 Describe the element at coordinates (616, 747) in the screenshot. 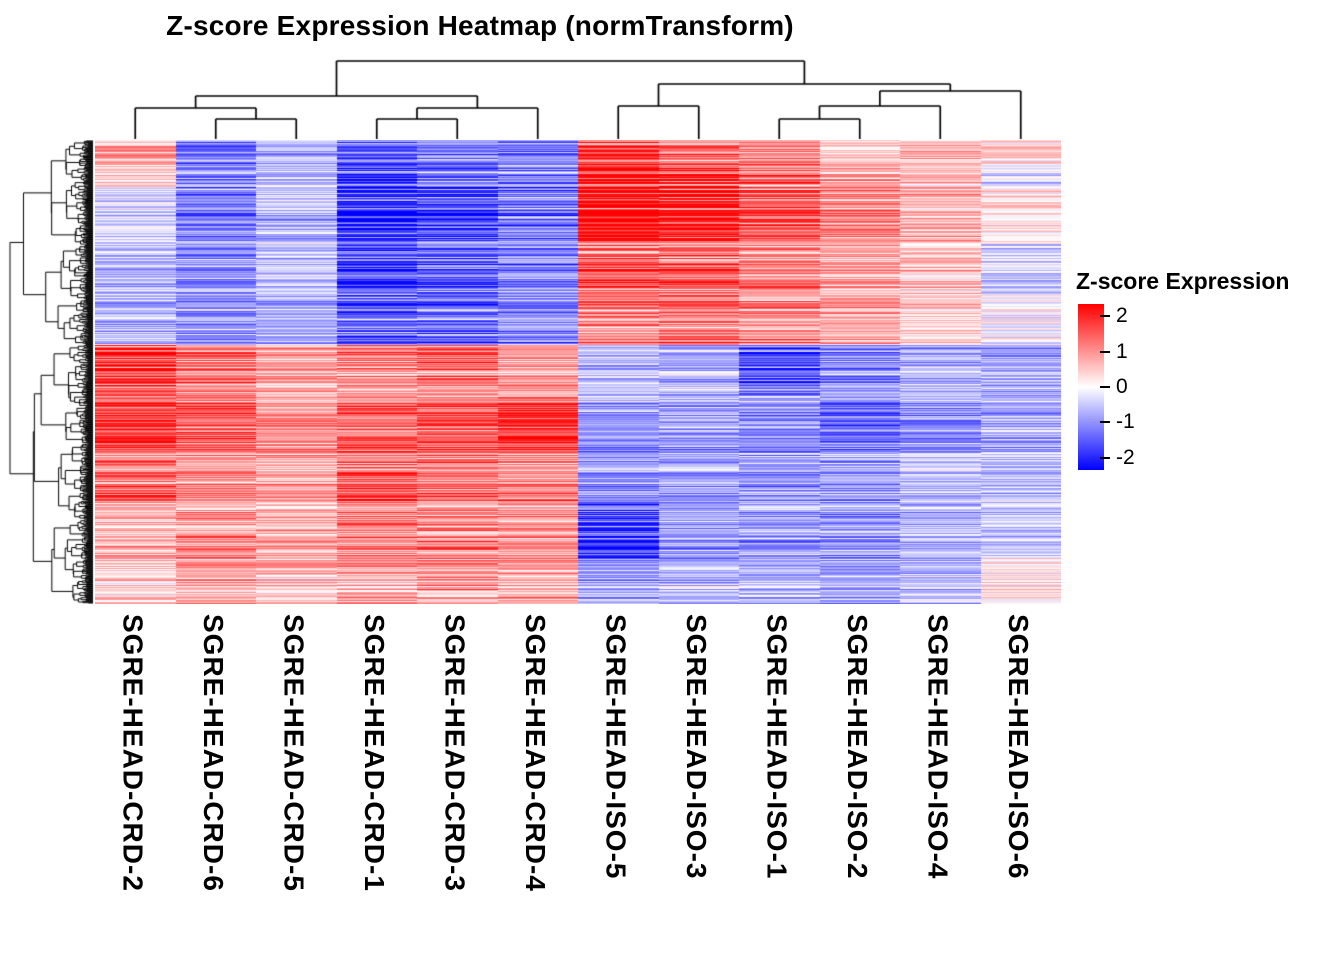

I see `column-label: SGRE-HEAD-ISO-5` at that location.